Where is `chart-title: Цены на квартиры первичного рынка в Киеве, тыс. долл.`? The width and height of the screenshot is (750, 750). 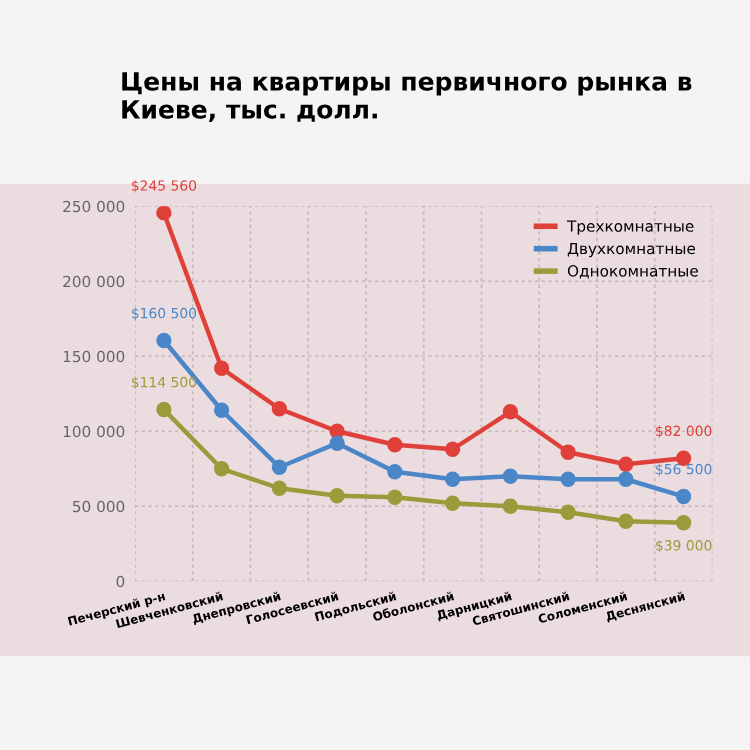
chart-title: Цены на квартиры первичного рынка в Киеве, тыс. долл. is located at coordinates (407, 97).